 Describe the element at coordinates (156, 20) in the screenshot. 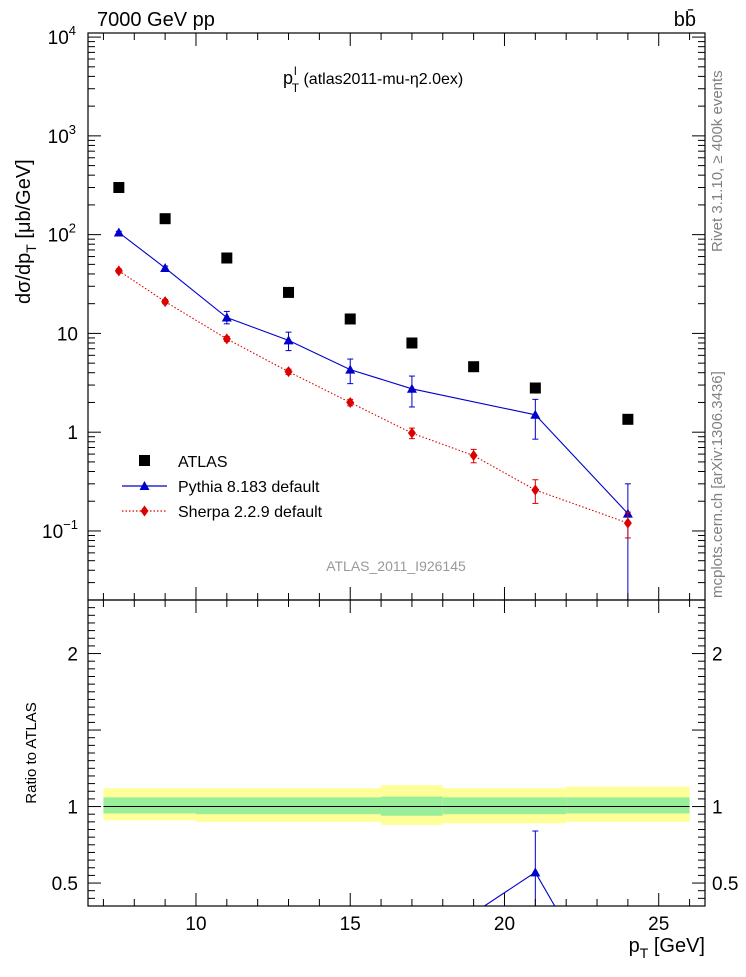

I see `header-left: 7000 GeV pp` at that location.